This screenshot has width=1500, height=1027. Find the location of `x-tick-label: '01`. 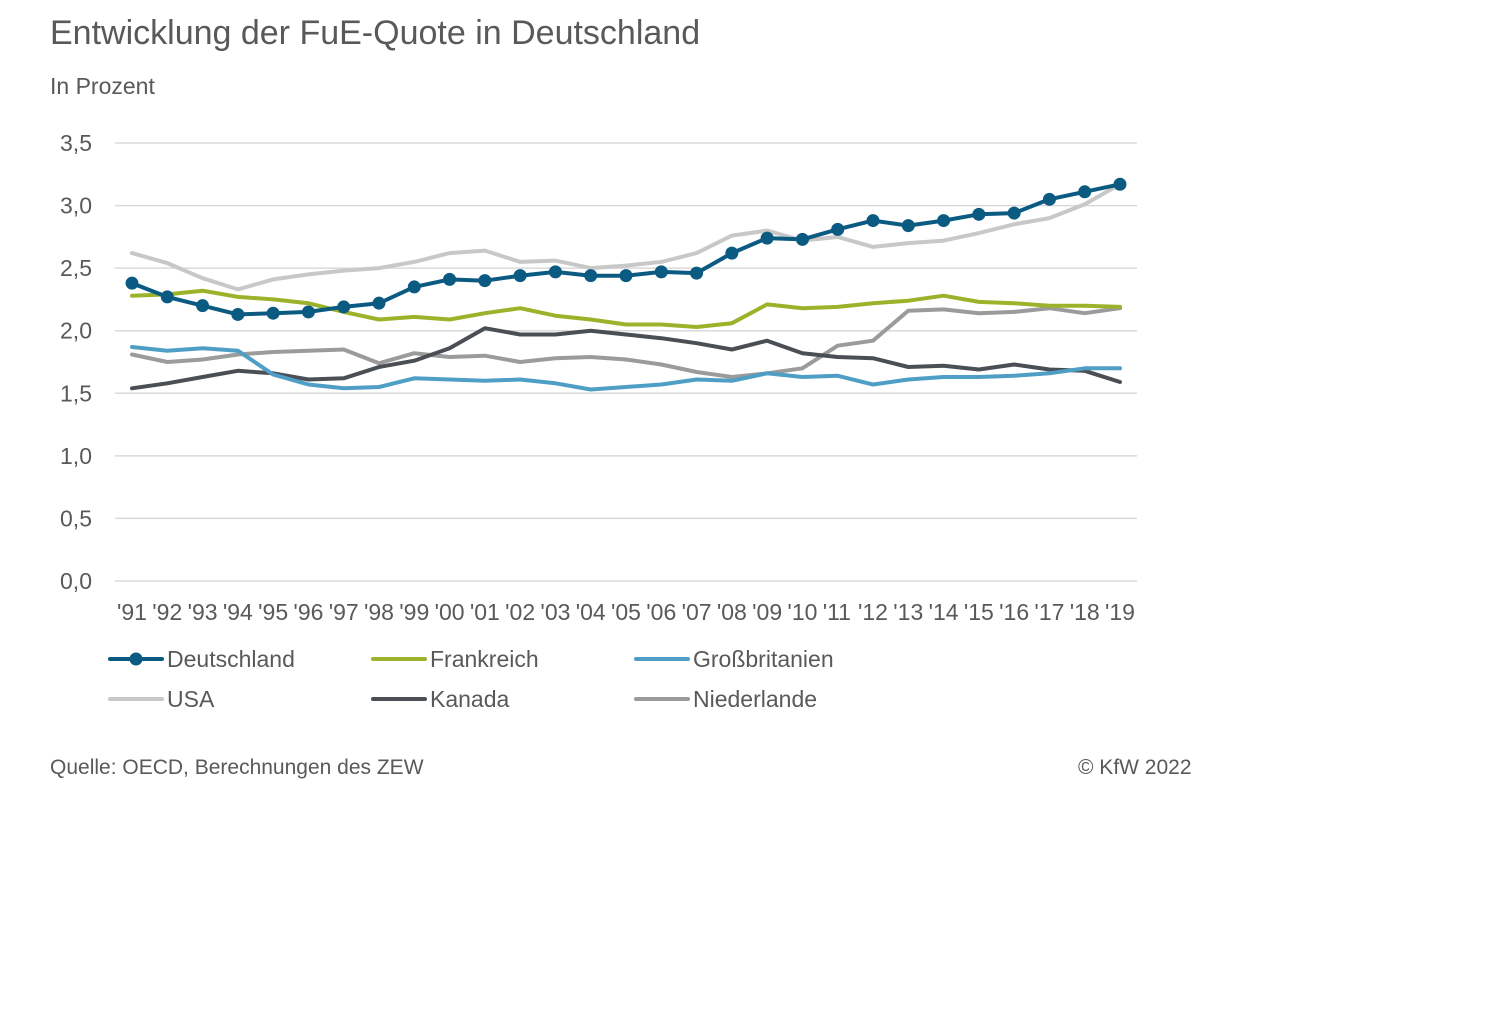

x-tick-label: '01 is located at coordinates (485, 612).